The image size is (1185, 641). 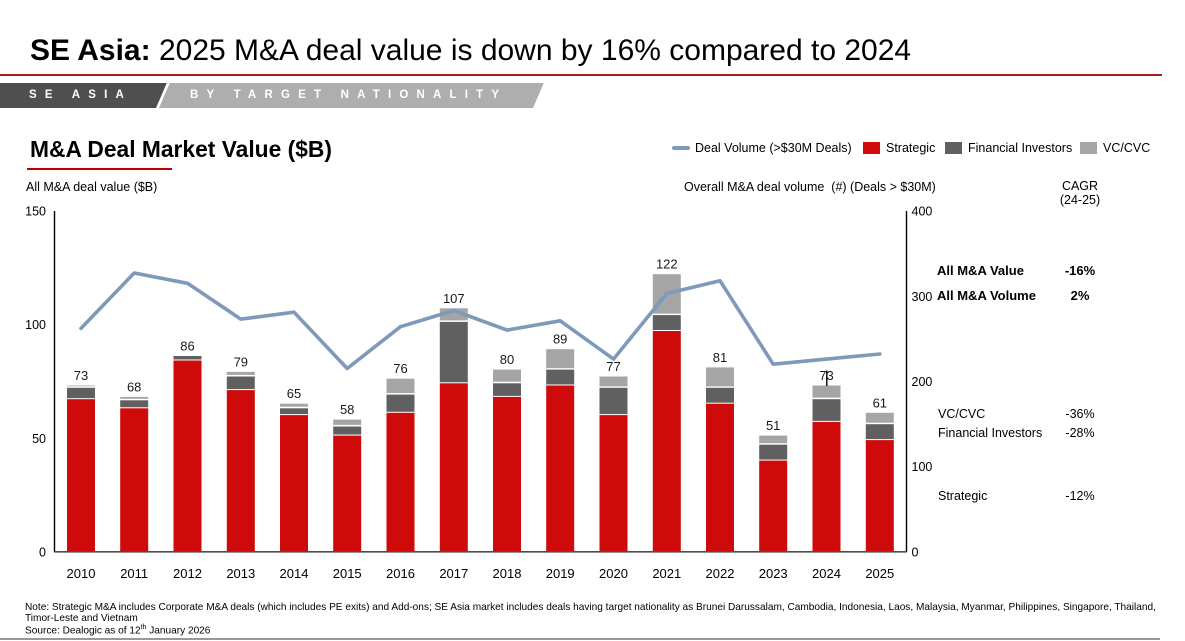 I want to click on svg-text: 2011, so click(x=134, y=573).